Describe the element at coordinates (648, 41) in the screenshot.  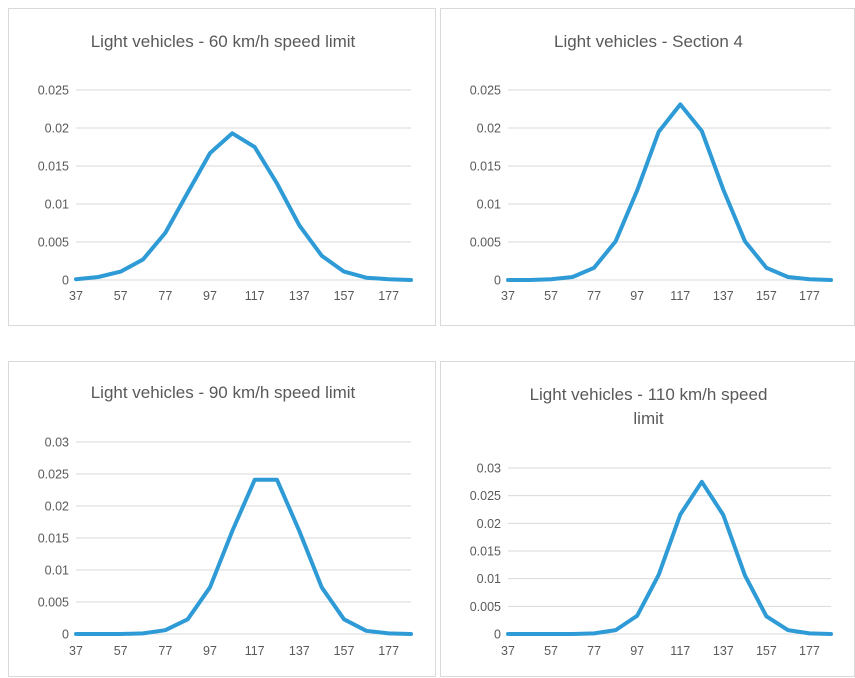
I see `chart-title: Light vehicles - Section 4` at that location.